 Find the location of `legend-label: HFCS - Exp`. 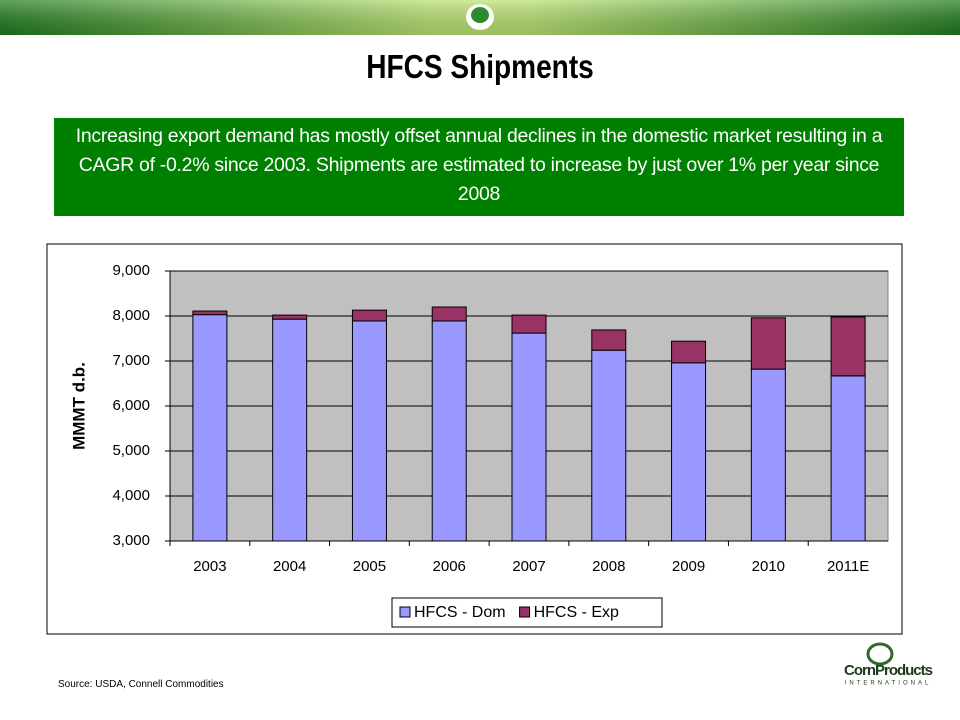

legend-label: HFCS - Exp is located at coordinates (576, 612).